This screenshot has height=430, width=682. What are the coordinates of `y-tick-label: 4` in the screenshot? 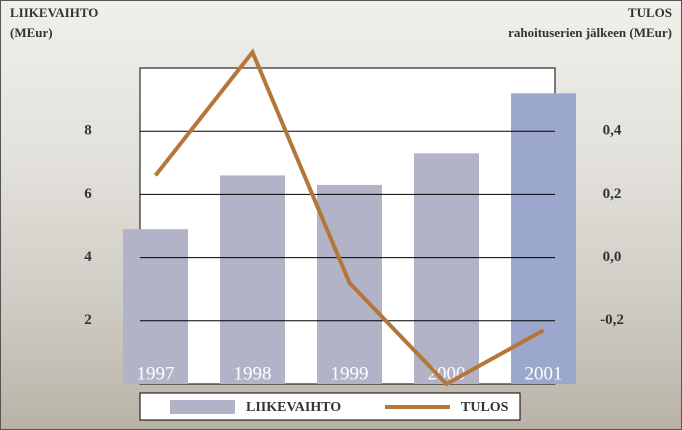 It's located at (88, 257).